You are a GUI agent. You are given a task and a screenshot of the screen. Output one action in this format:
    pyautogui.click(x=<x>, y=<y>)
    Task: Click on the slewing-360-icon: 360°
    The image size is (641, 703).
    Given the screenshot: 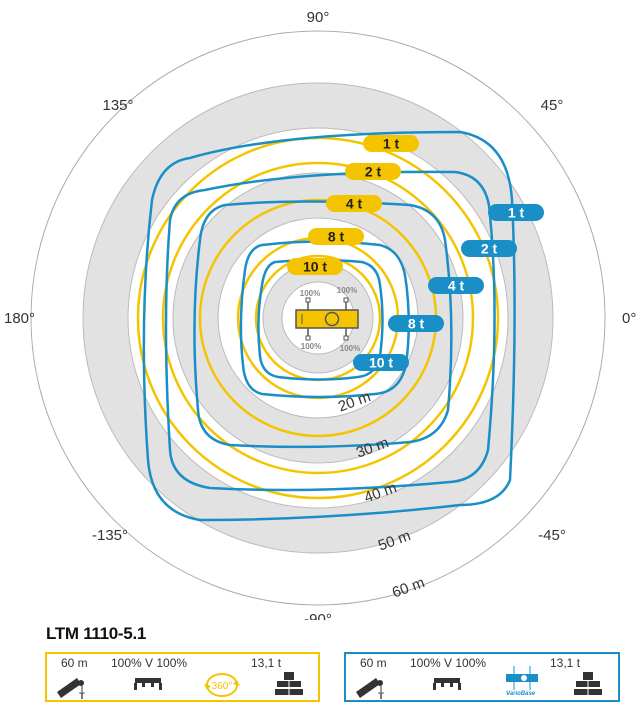 What is the action you would take?
    pyautogui.click(x=222, y=685)
    